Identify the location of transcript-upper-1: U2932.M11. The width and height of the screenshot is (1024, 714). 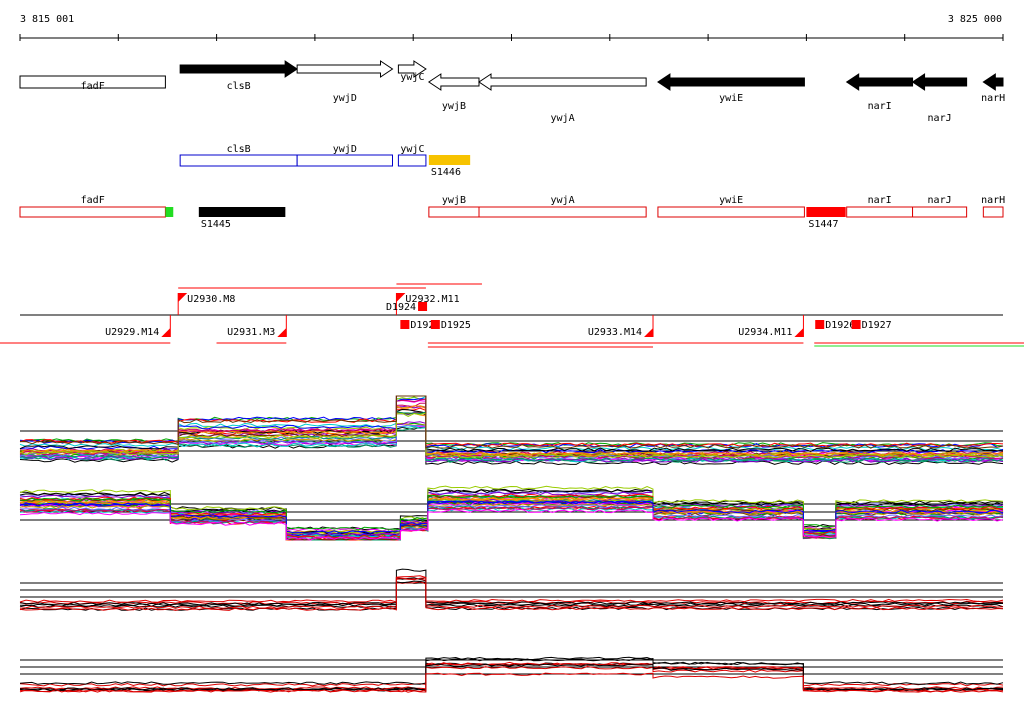
(427, 304).